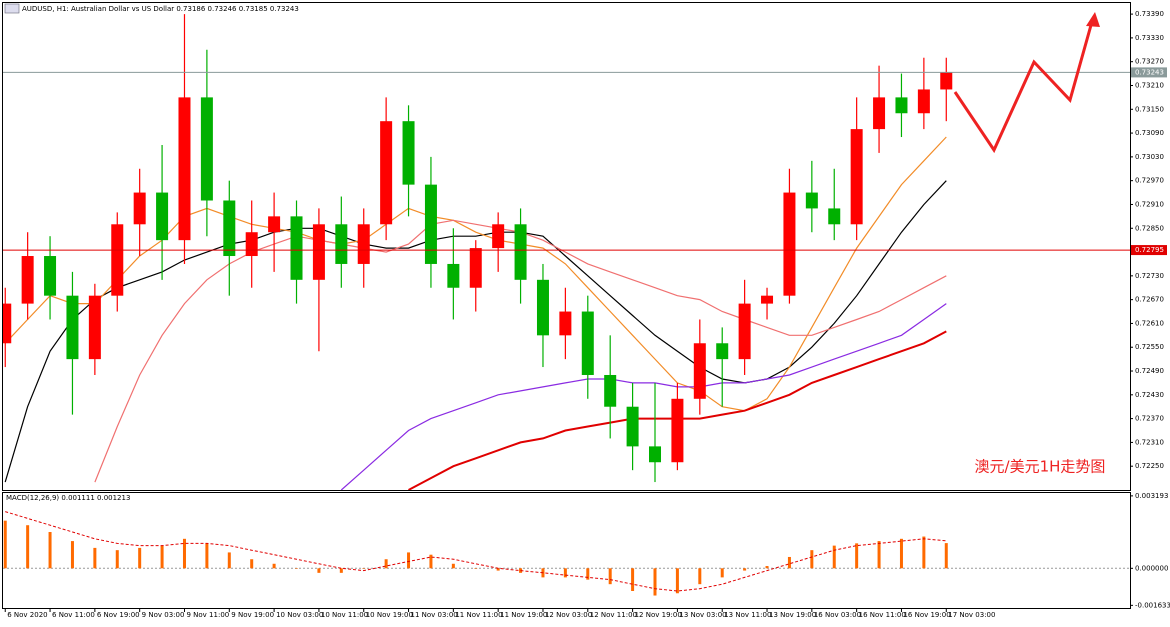 This screenshot has height=627, width=1170. I want to click on y-tick-label: 0.72370, so click(1149, 419).